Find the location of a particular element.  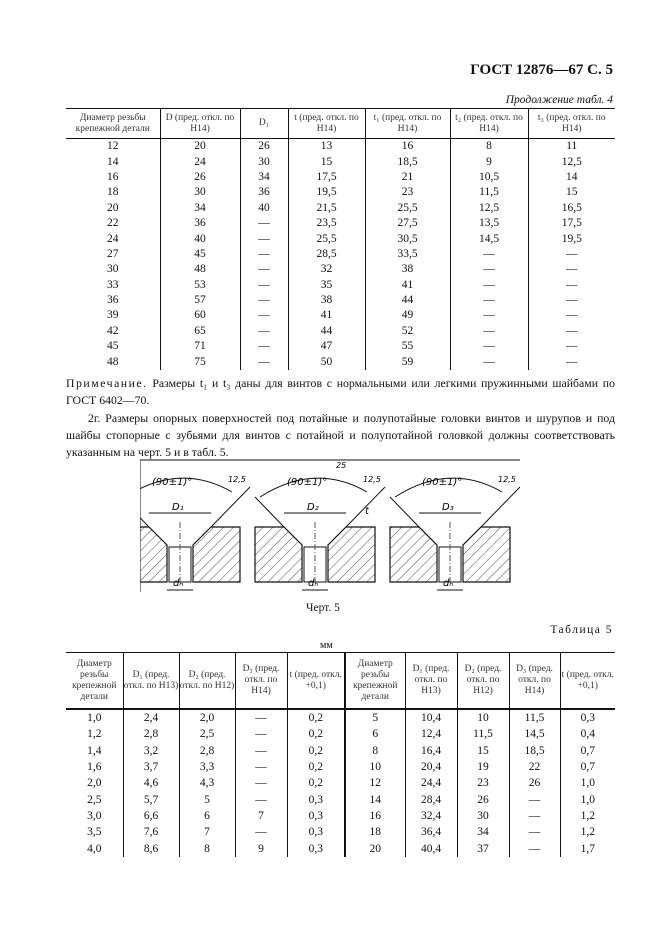

table-cell: 8,6 is located at coordinates (150, 848).